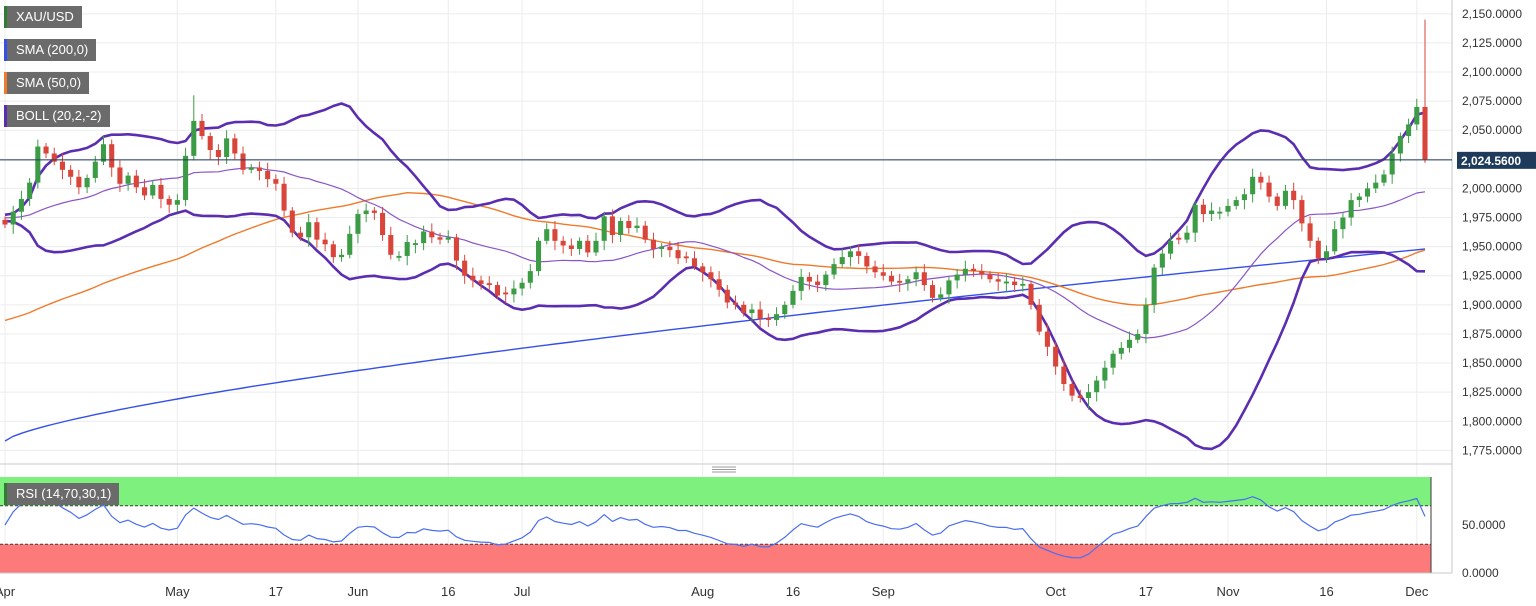 This screenshot has width=1536, height=606. Describe the element at coordinates (1492, 14) in the screenshot. I see `y-tick-label: 2,150.0000` at that location.